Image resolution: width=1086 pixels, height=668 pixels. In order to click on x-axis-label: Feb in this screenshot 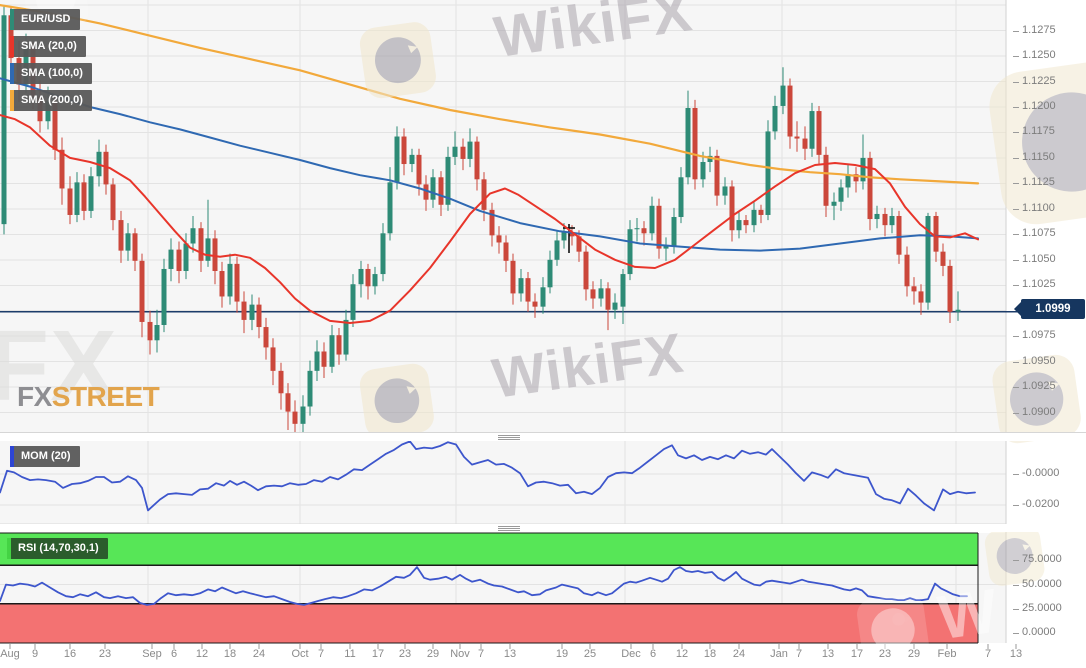, I will do `click(947, 654)`.